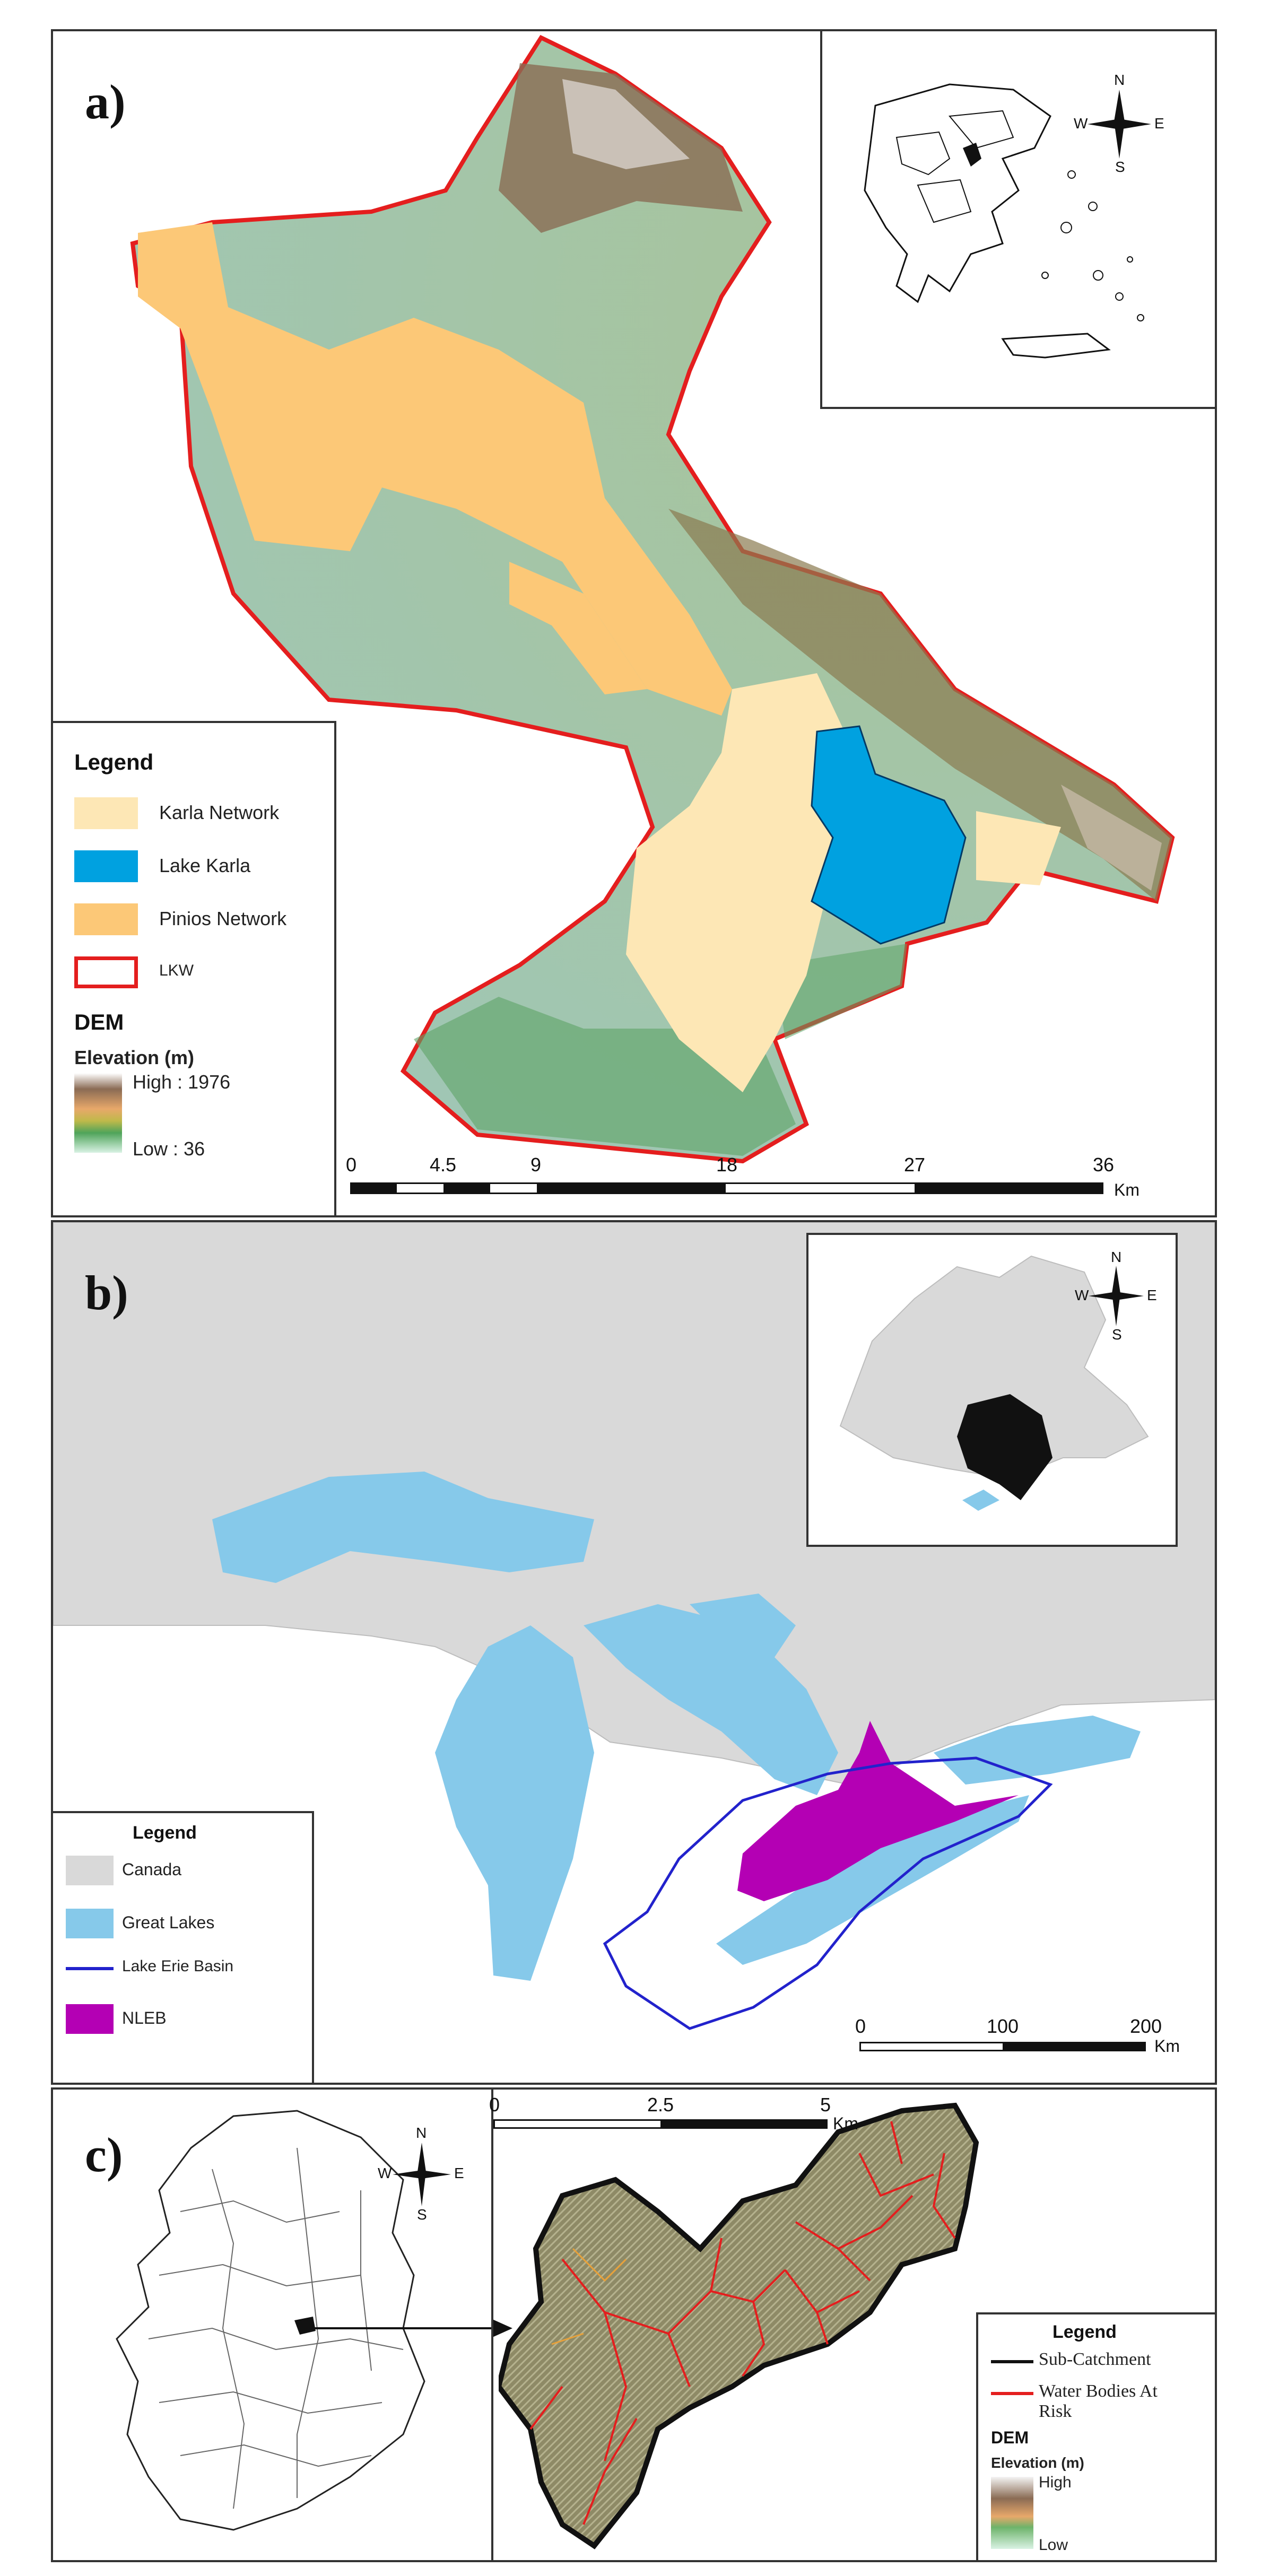  Describe the element at coordinates (106, 972) in the screenshot. I see `swatch-lkw` at that location.